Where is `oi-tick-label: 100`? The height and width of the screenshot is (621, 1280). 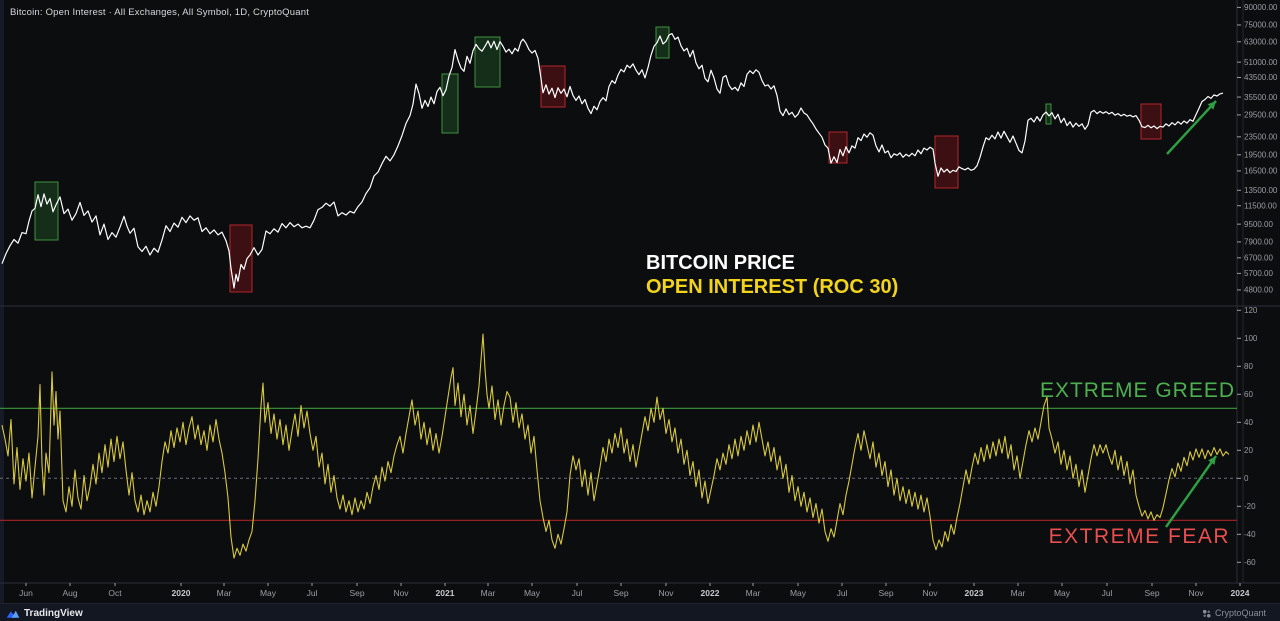
oi-tick-label: 100 is located at coordinates (1251, 338).